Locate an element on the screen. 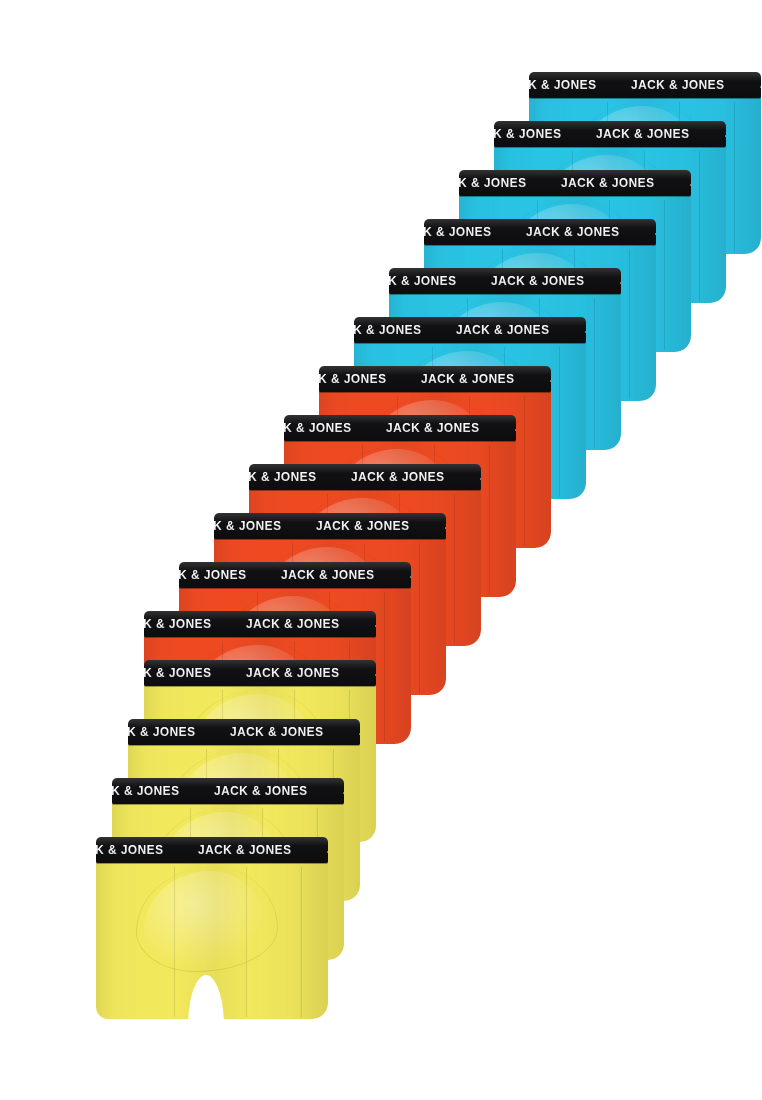  trunk-body is located at coordinates (212, 928).